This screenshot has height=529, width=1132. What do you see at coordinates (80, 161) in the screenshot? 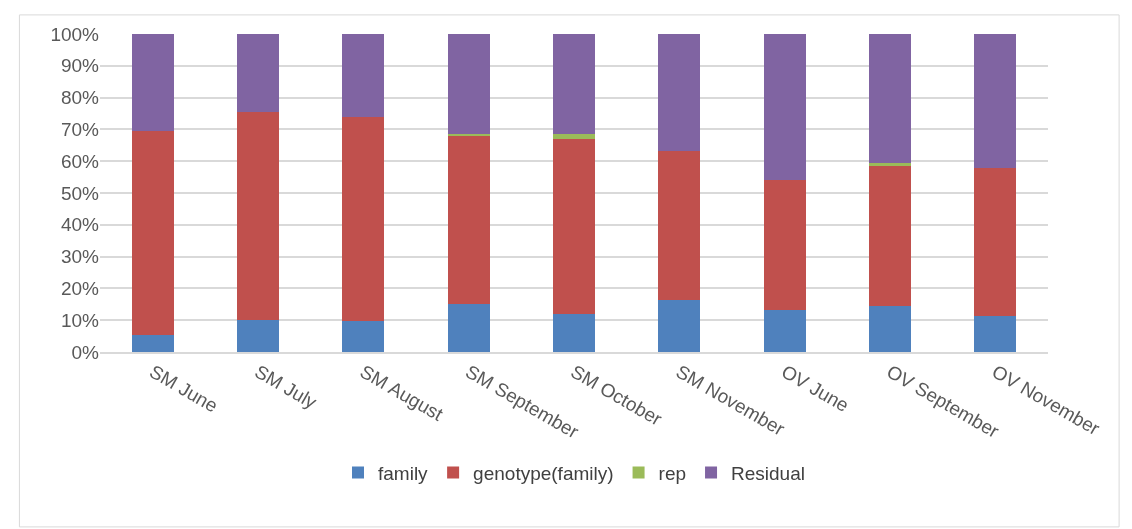
I see `y-tick-label: 60%` at bounding box center [80, 161].